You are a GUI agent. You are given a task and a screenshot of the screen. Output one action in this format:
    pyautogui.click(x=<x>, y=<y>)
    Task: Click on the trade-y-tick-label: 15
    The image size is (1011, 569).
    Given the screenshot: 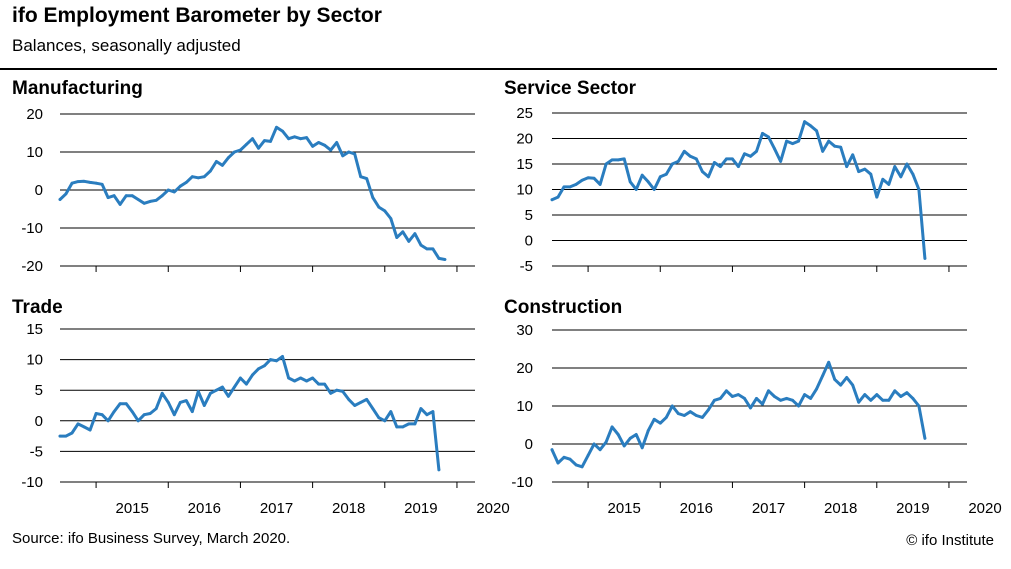 What is the action you would take?
    pyautogui.click(x=34, y=329)
    